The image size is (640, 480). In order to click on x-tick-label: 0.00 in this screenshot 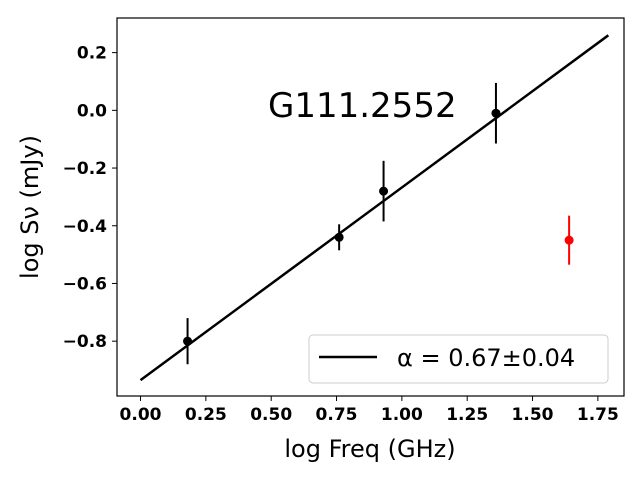, I will do `click(141, 415)`.